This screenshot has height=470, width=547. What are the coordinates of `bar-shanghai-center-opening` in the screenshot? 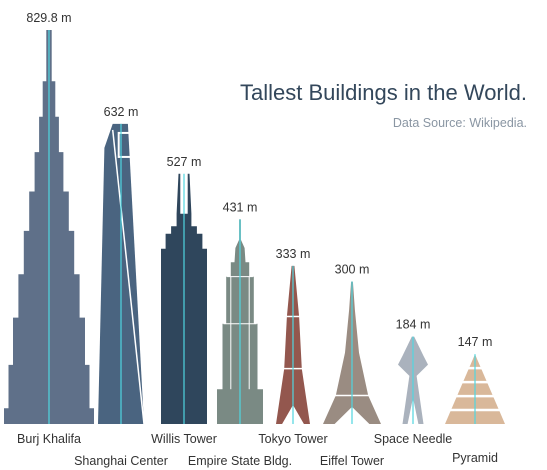 It's located at (127, 144).